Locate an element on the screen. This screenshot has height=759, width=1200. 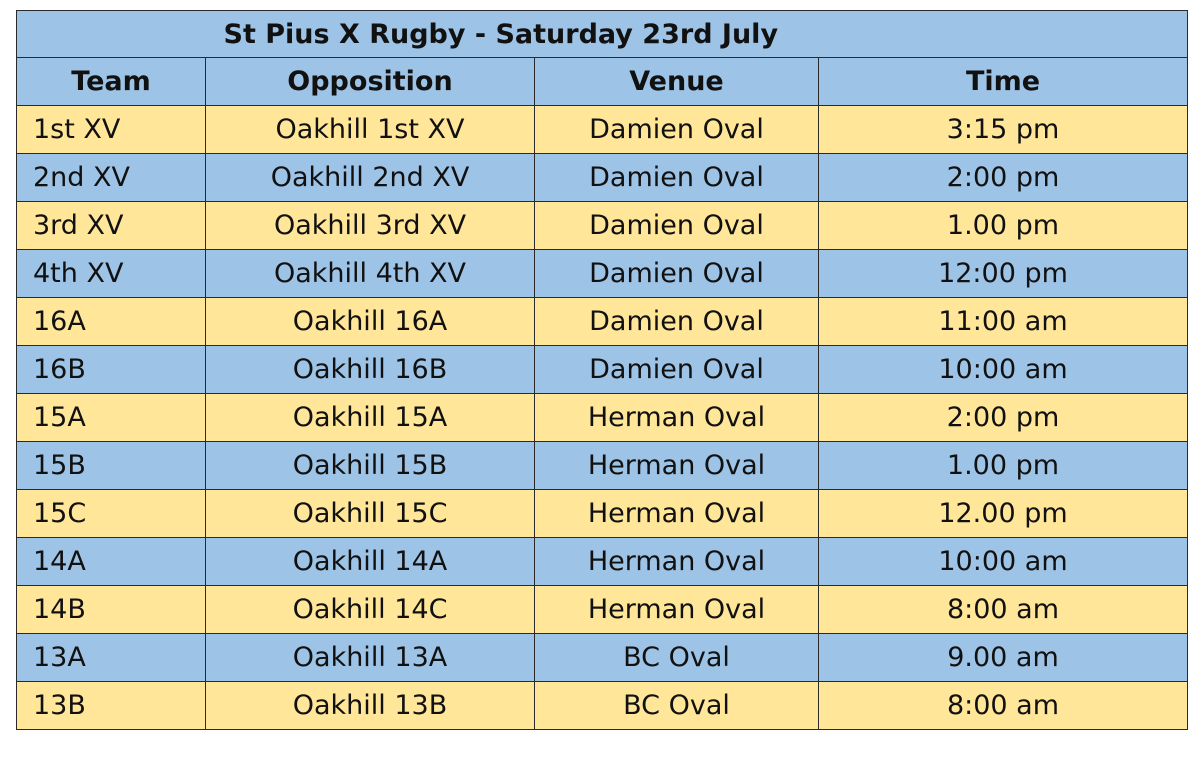
opposition-cell: Oakhill 15C is located at coordinates (370, 513).